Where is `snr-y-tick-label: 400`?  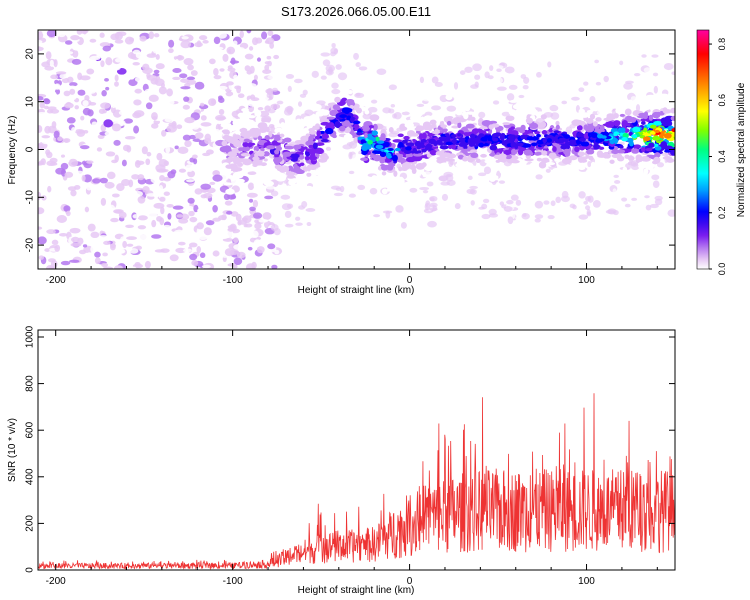
snr-y-tick-label: 400 is located at coordinates (30, 476).